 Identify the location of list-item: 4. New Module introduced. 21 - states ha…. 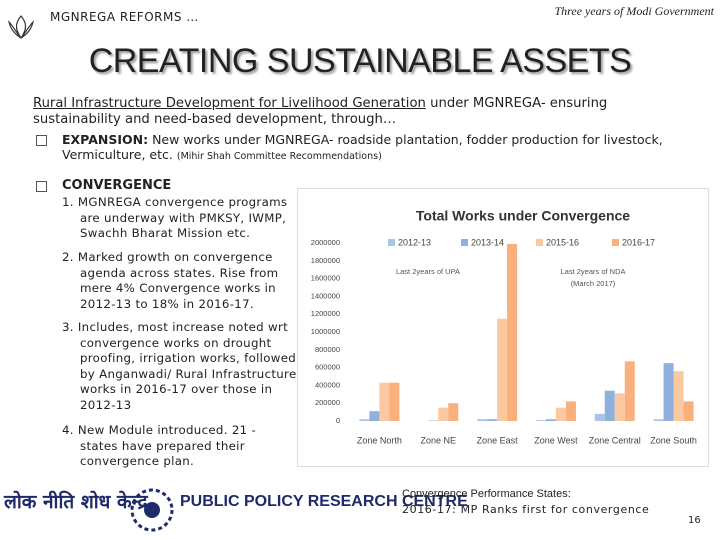
(159, 445).